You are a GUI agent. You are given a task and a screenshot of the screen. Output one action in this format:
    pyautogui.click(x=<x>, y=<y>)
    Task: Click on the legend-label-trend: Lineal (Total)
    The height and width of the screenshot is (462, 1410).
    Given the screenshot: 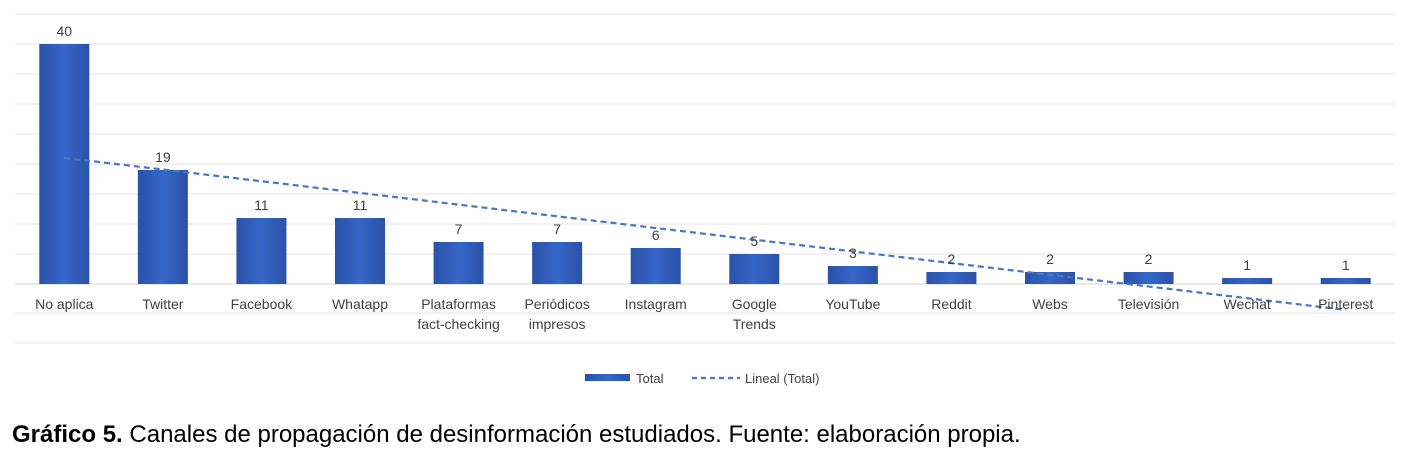 What is the action you would take?
    pyautogui.click(x=782, y=378)
    